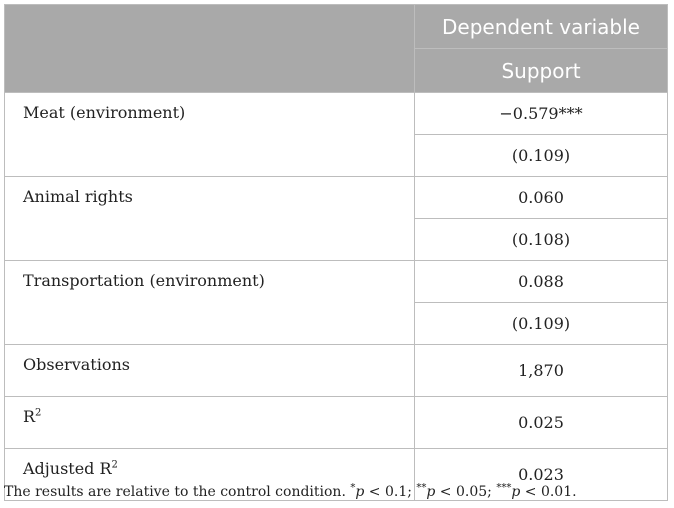  I want to click on row-label: Meat (environment), so click(209, 134).